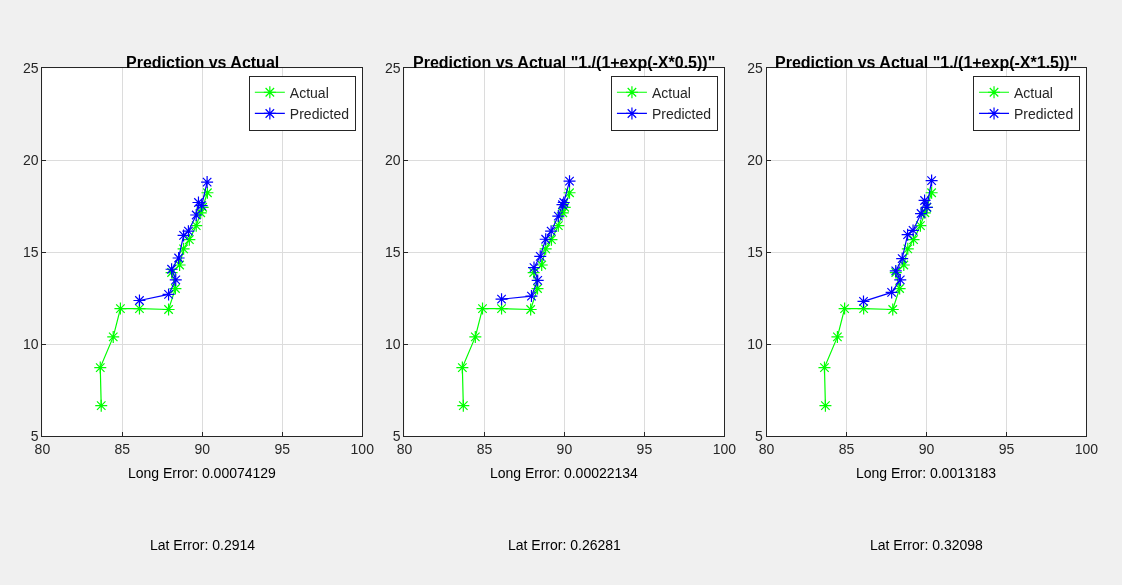 The image size is (1122, 585). Describe the element at coordinates (564, 473) in the screenshot. I see `text: Long Error: 0.00022134` at that location.